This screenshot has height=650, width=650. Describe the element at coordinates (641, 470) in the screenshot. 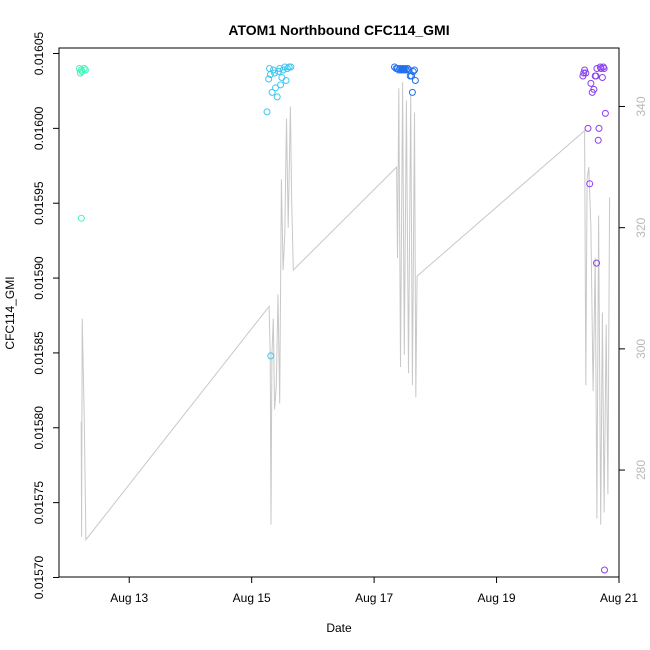

I see `y-right-tick-label: 280` at that location.